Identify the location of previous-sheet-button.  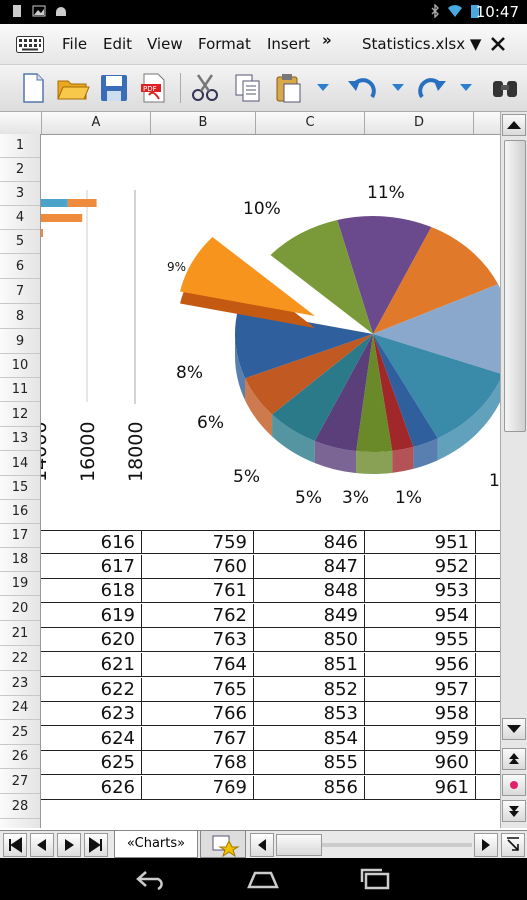
(42, 845).